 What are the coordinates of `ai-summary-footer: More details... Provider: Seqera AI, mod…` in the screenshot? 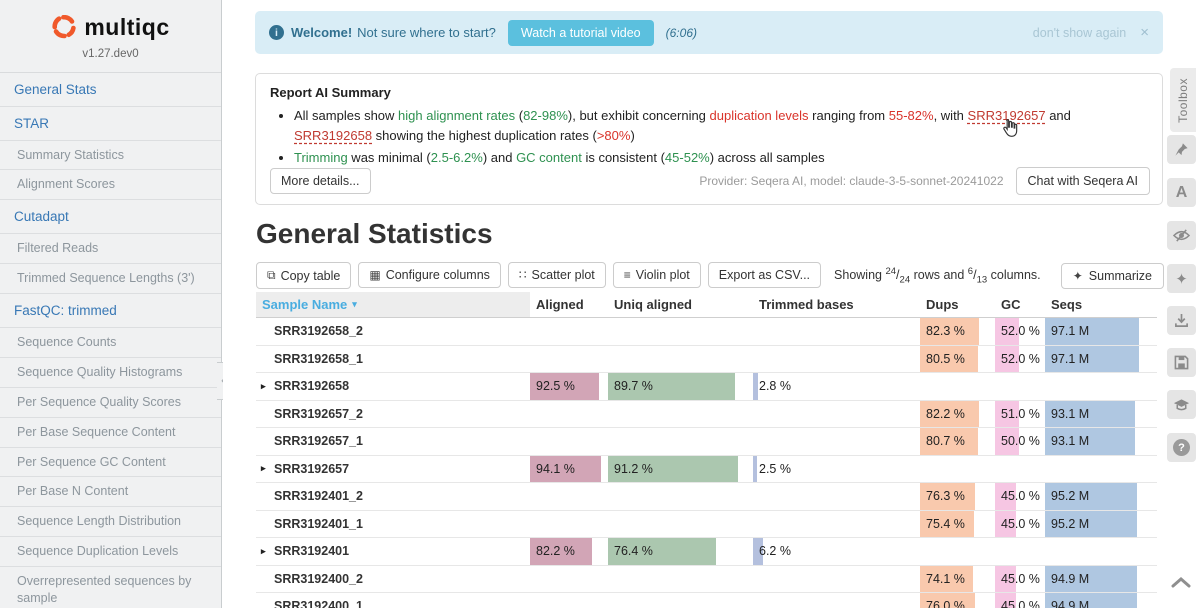 It's located at (710, 181).